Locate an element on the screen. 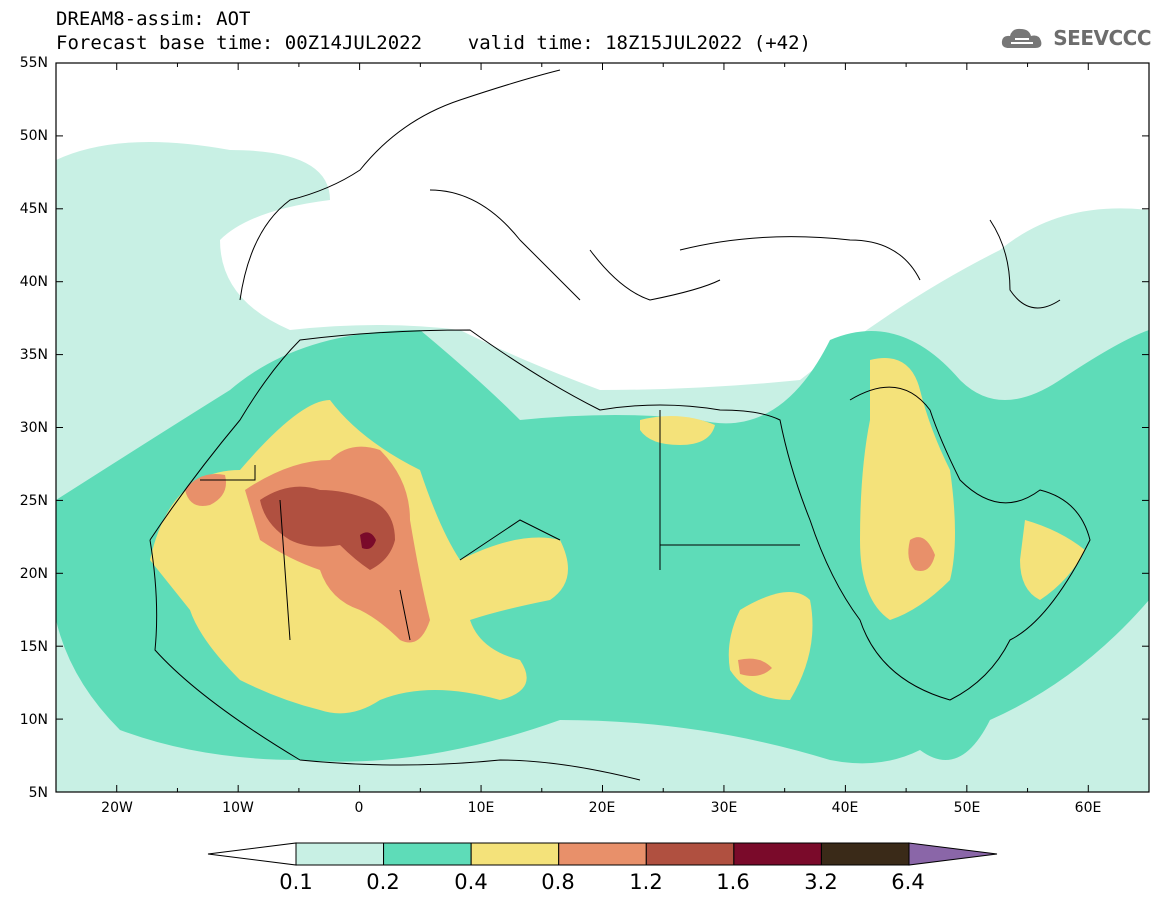 The width and height of the screenshot is (1165, 905). colorbar-label: 0.1 is located at coordinates (296, 882).